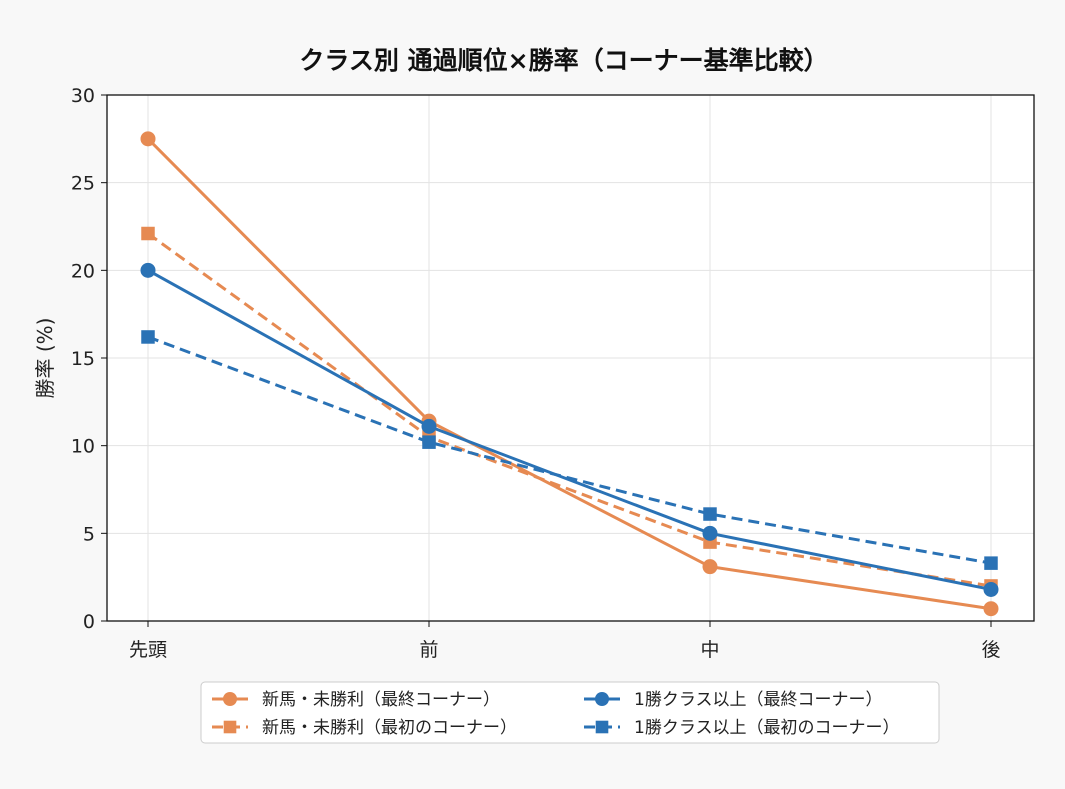  I want to click on x-axis-ticks: 先頭 前 中 後, so click(565, 641).